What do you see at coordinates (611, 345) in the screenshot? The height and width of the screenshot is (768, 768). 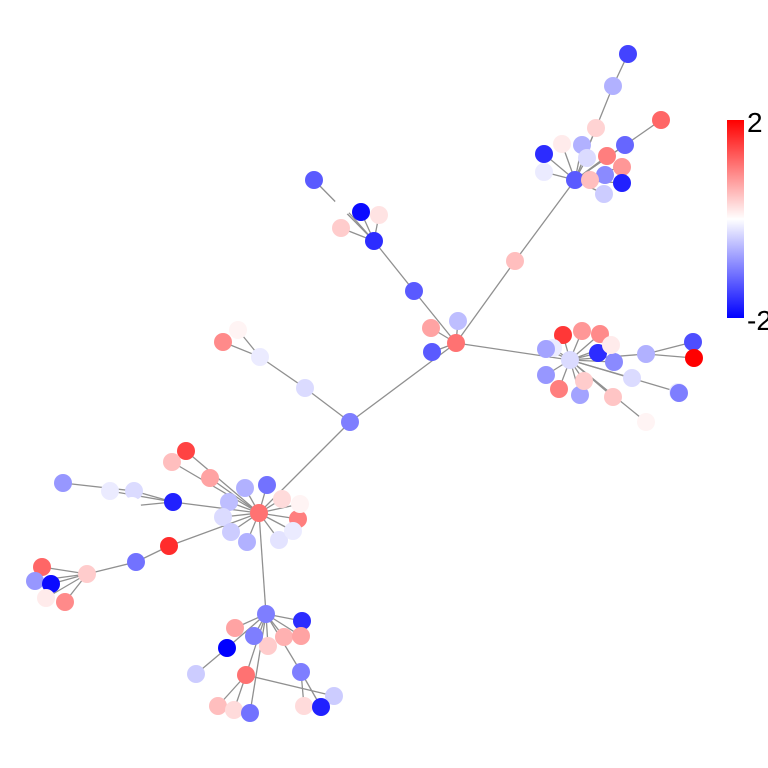 I see `node-r9` at bounding box center [611, 345].